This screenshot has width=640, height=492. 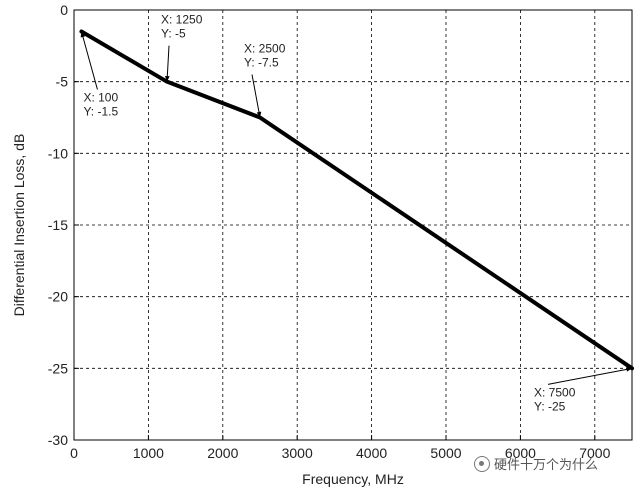 What do you see at coordinates (550, 406) in the screenshot?
I see `annotation-y-text: Y: -25` at bounding box center [550, 406].